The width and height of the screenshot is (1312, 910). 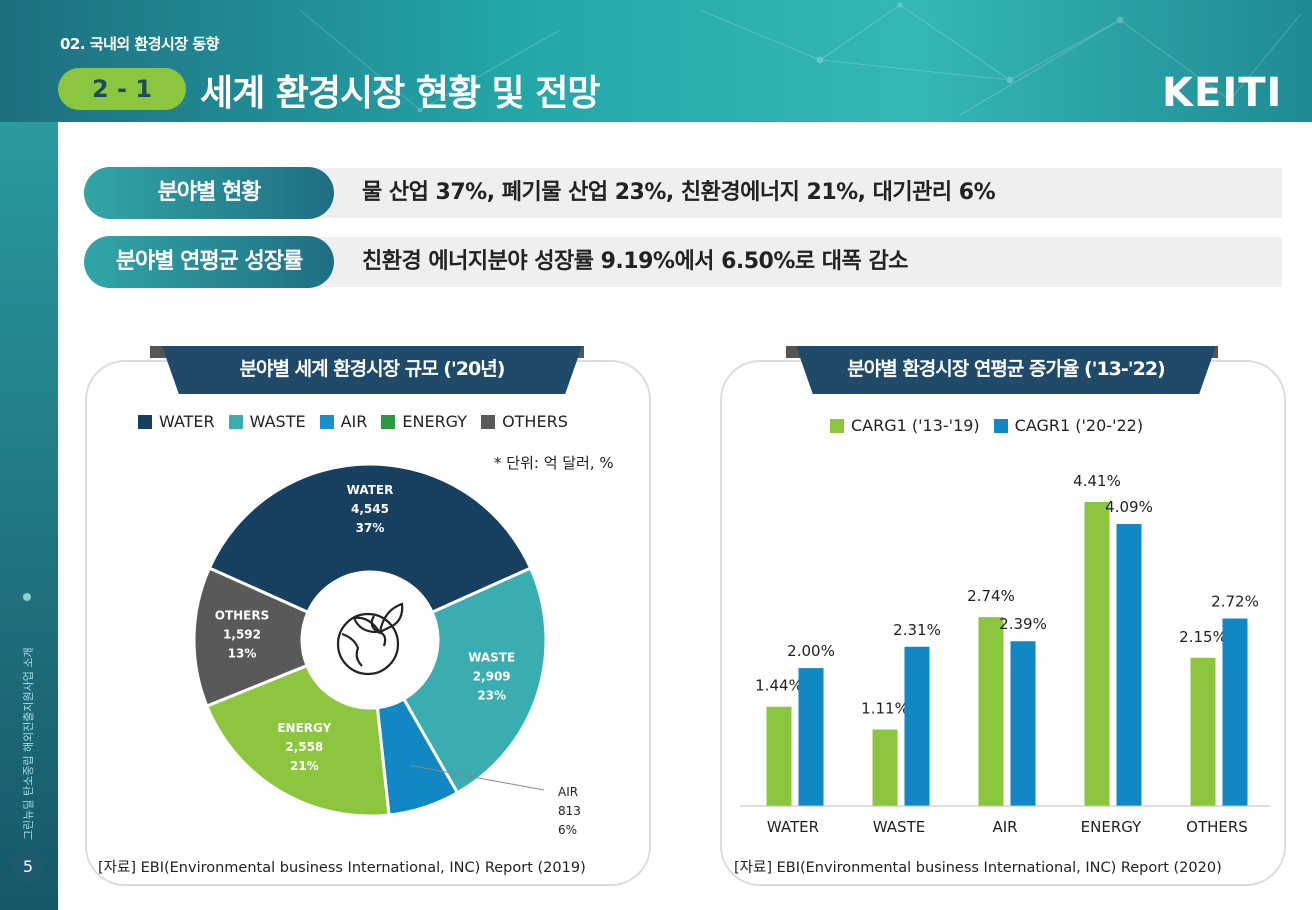 I want to click on donut-slice-label: ENERGY, so click(x=304, y=728).